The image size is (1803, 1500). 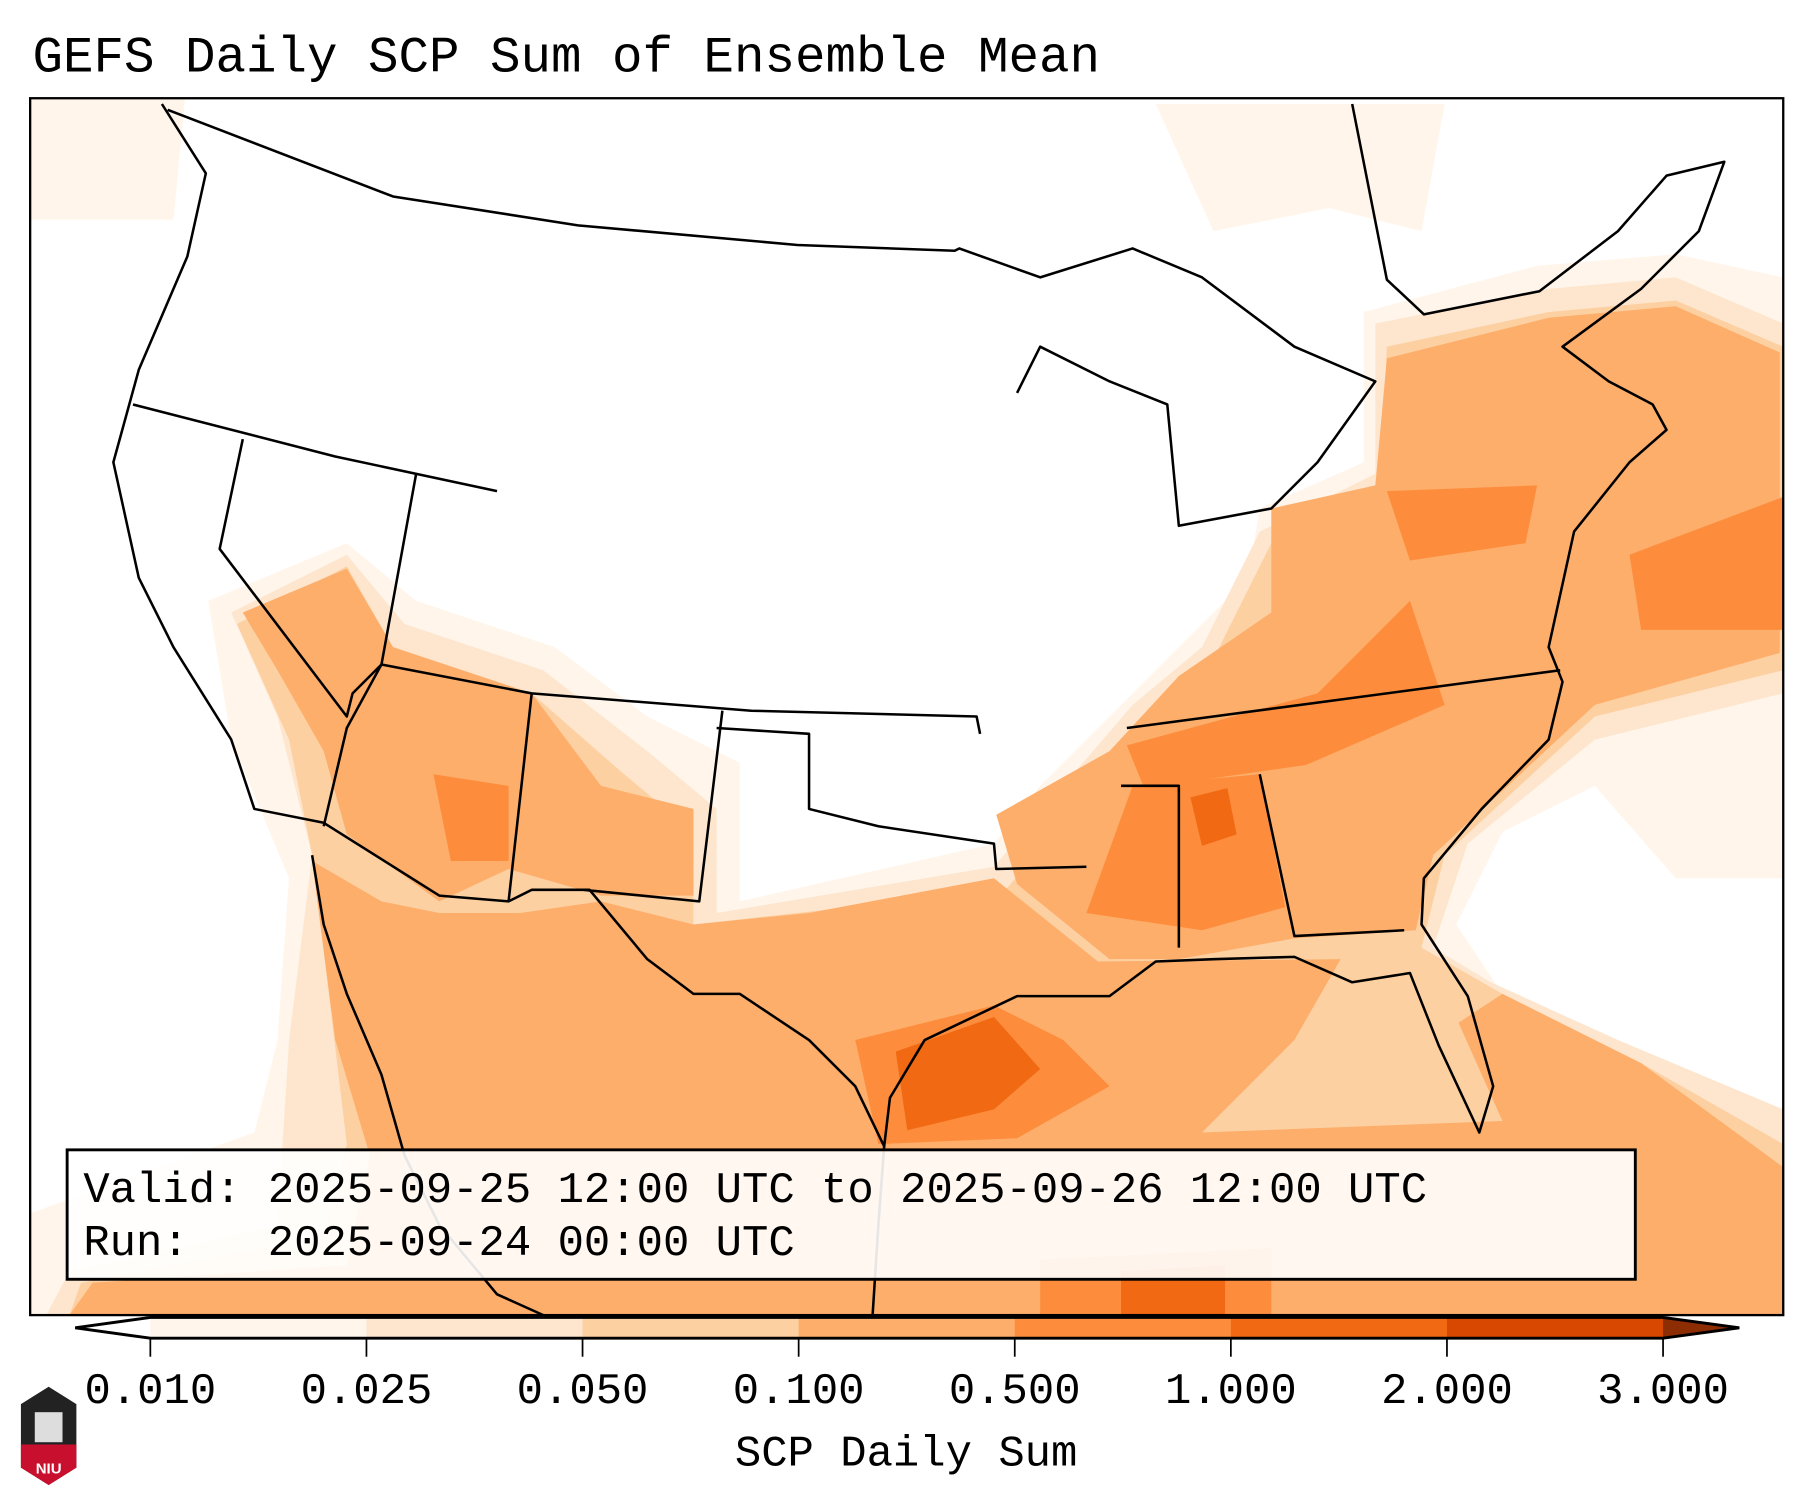 I want to click on colorbar: 0.010 0.025 0.050 0.100 0.500 1.000 2.000 3.000, so click(x=907, y=1366).